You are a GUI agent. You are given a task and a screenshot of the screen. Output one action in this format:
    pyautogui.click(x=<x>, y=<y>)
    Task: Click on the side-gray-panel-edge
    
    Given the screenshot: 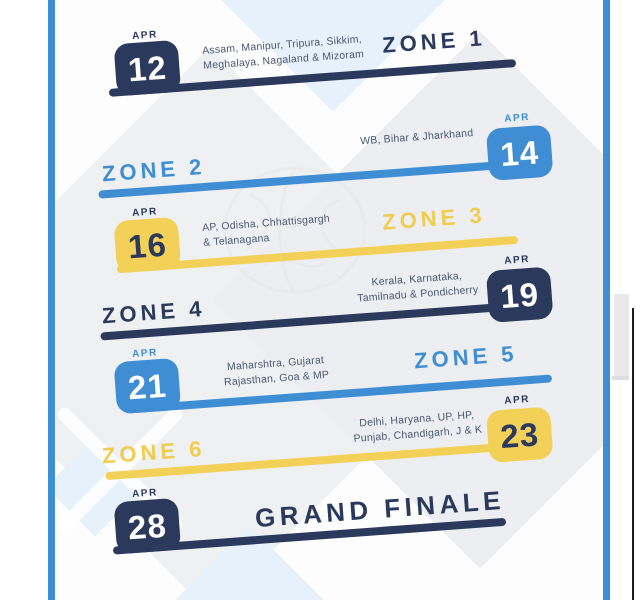 What is the action you would take?
    pyautogui.click(x=620, y=378)
    